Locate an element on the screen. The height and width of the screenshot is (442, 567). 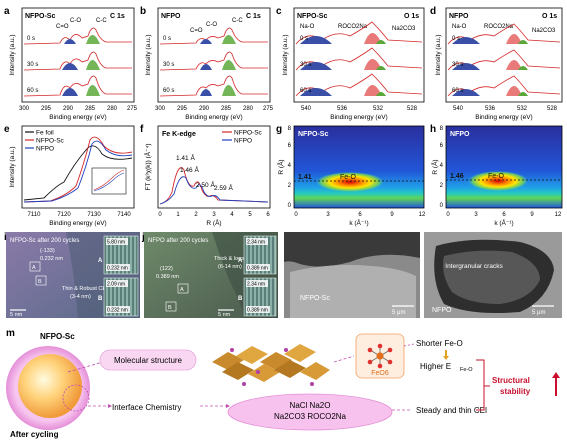
higher-e-label: Higher E is located at coordinates (435, 366).